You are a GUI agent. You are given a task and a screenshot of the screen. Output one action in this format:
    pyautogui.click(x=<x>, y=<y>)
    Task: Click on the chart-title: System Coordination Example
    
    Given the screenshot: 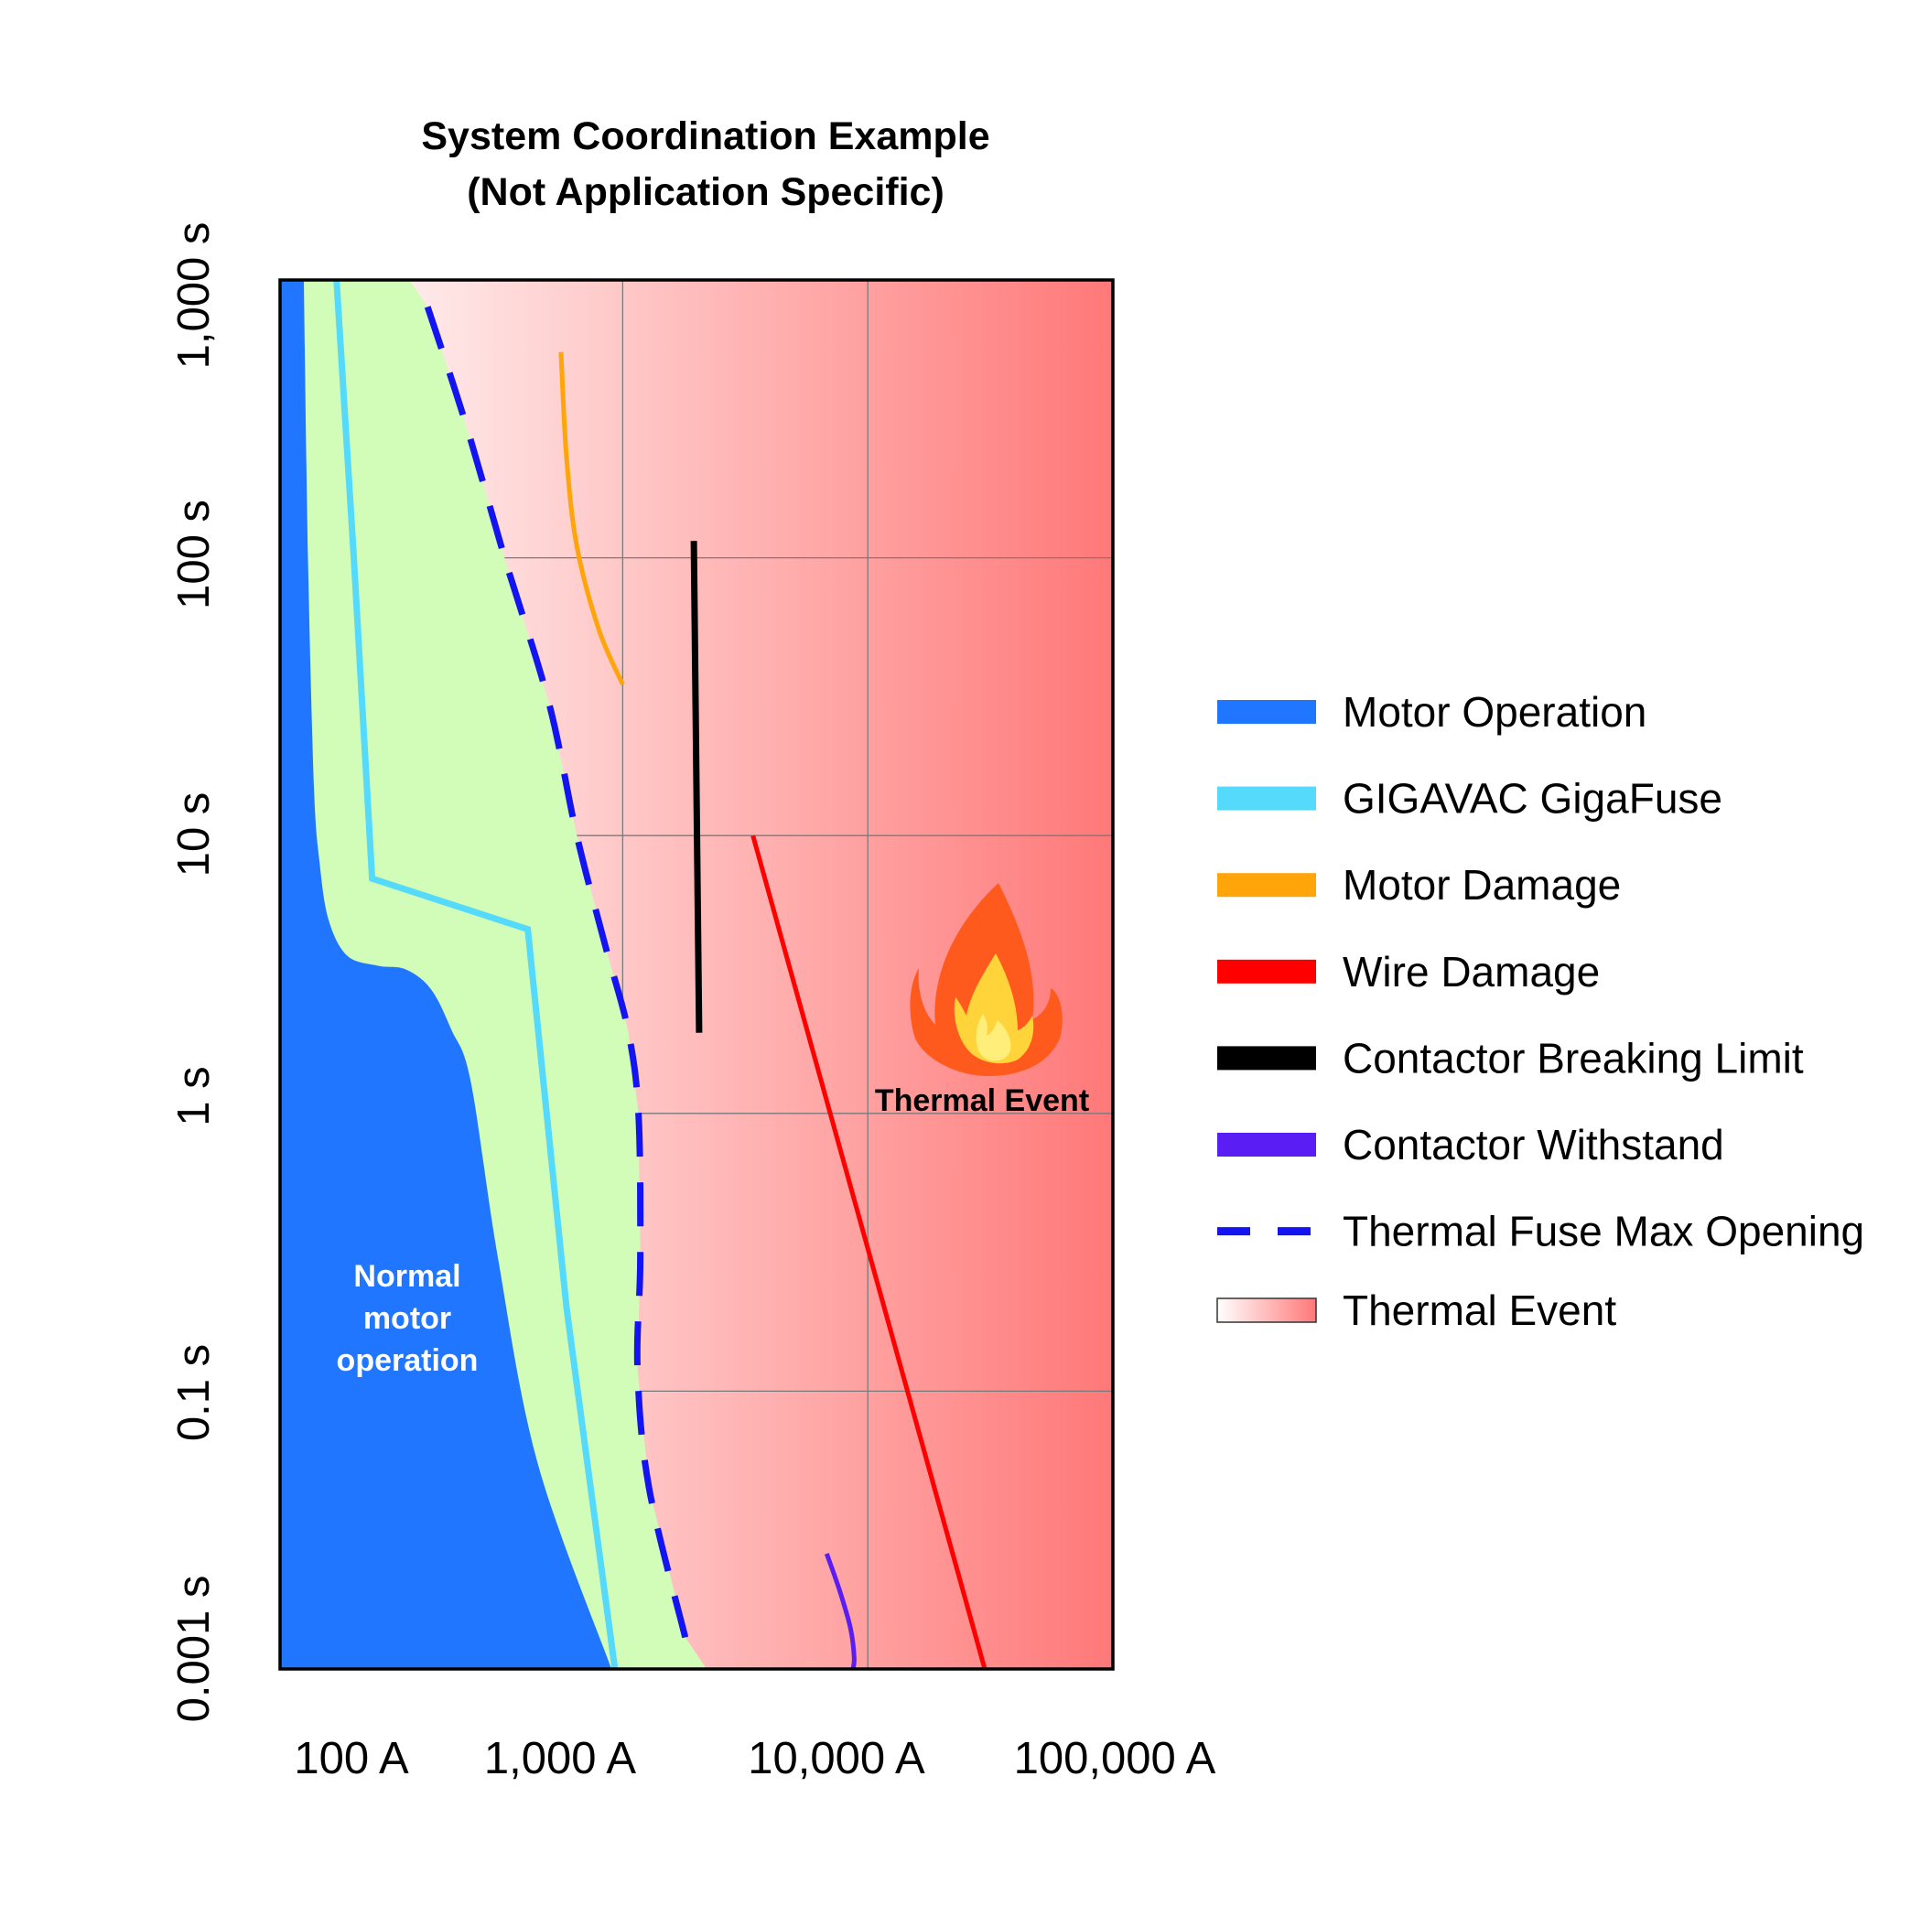 What is the action you would take?
    pyautogui.click(x=705, y=136)
    